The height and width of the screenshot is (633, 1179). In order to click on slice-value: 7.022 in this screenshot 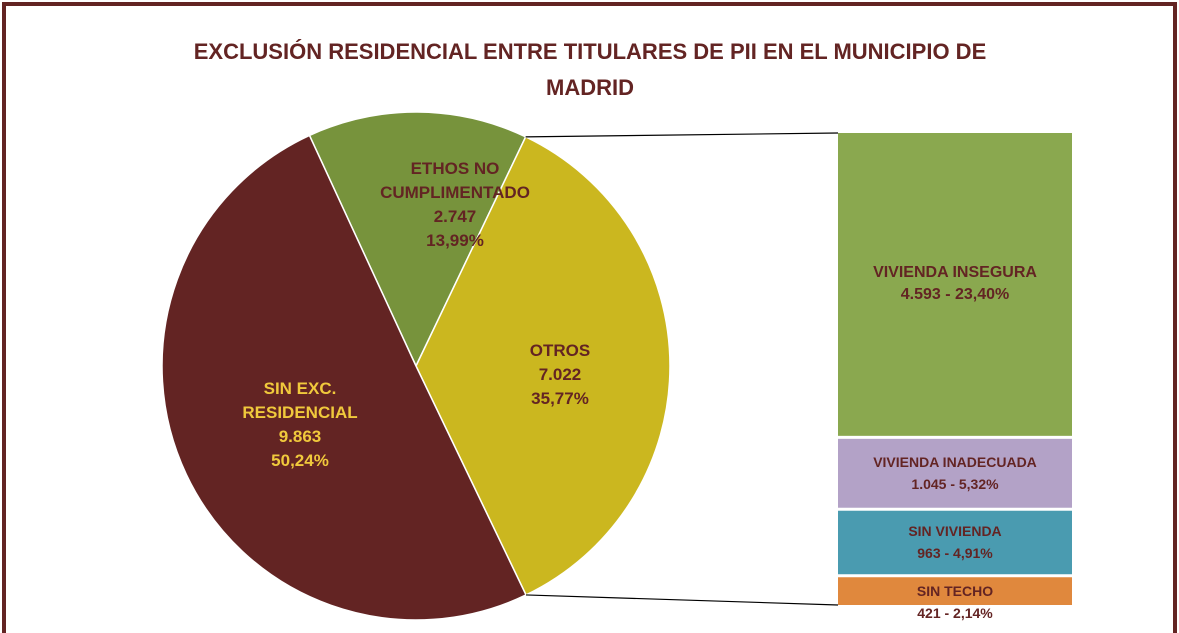, I will do `click(560, 374)`.